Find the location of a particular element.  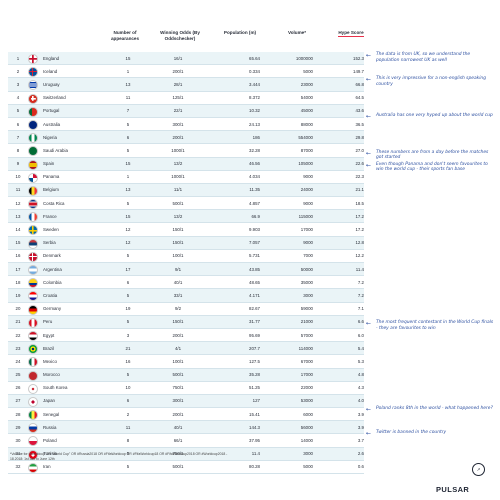

hype-cell: 5.3 is located at coordinates (360, 361).